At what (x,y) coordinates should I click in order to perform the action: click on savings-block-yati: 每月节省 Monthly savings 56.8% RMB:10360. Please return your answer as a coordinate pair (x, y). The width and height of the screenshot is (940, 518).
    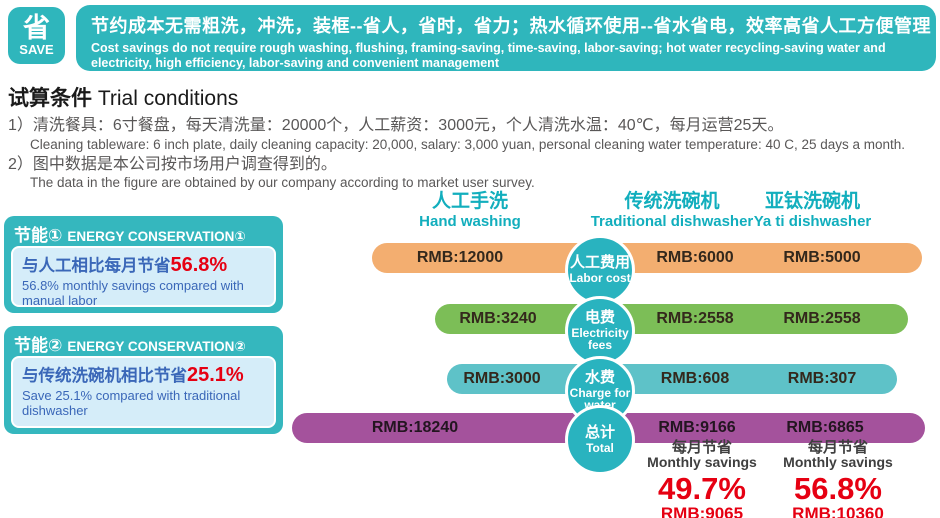
    Looking at the image, I should click on (838, 479).